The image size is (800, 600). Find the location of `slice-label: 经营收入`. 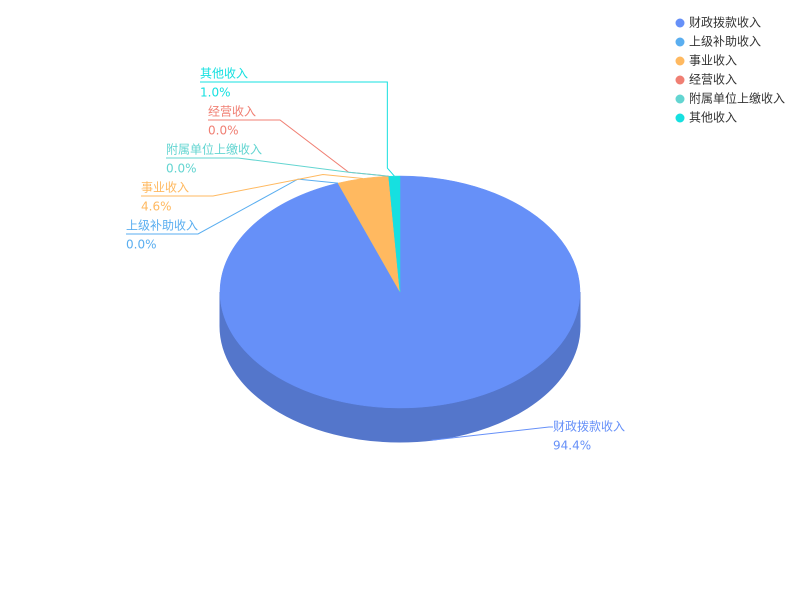

slice-label: 经营收入 is located at coordinates (232, 112).